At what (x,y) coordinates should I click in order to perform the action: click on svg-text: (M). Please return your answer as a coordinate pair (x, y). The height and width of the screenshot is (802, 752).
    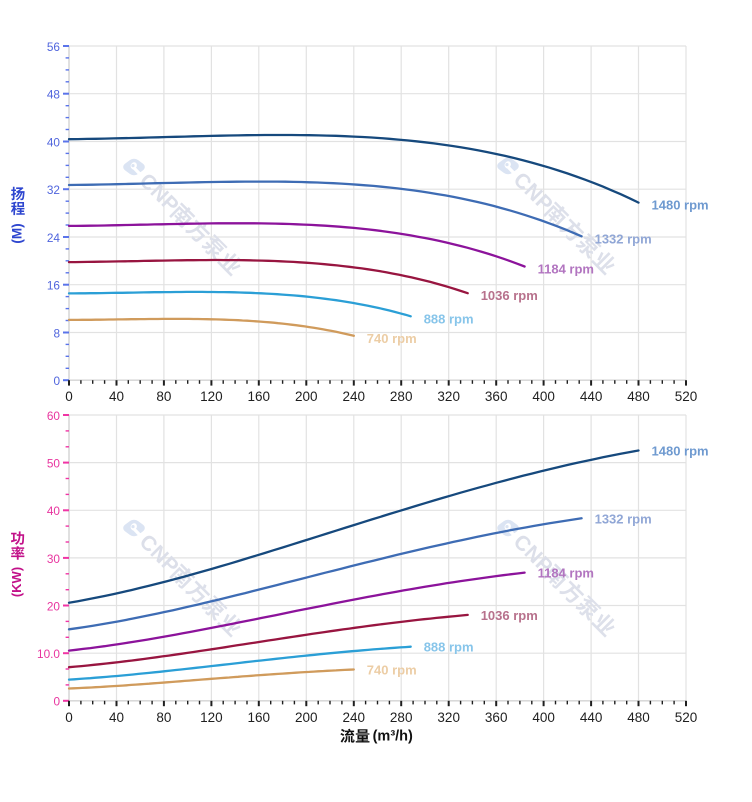
    Looking at the image, I should click on (16, 233).